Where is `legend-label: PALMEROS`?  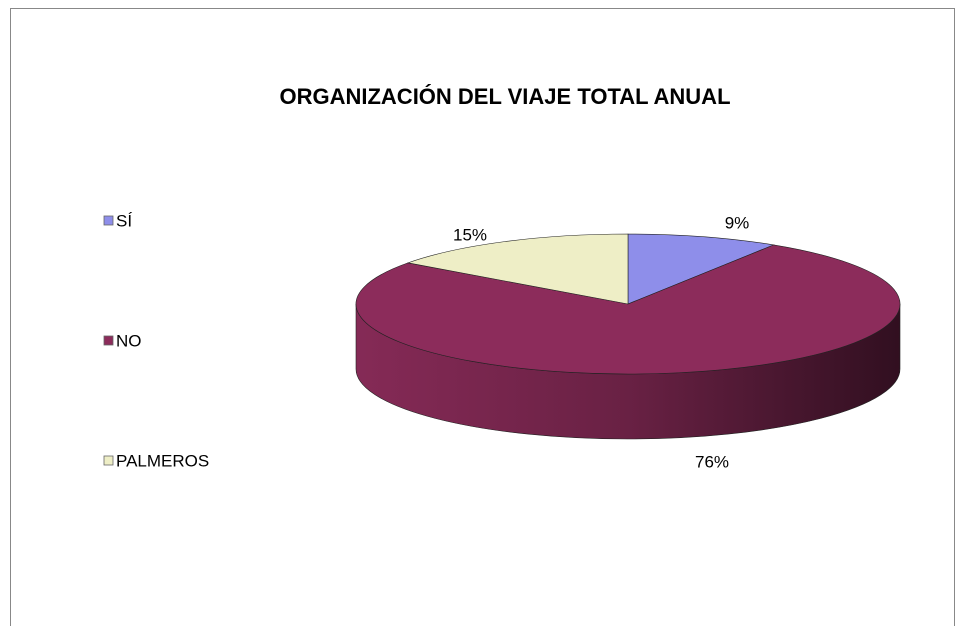
legend-label: PALMEROS is located at coordinates (162, 460).